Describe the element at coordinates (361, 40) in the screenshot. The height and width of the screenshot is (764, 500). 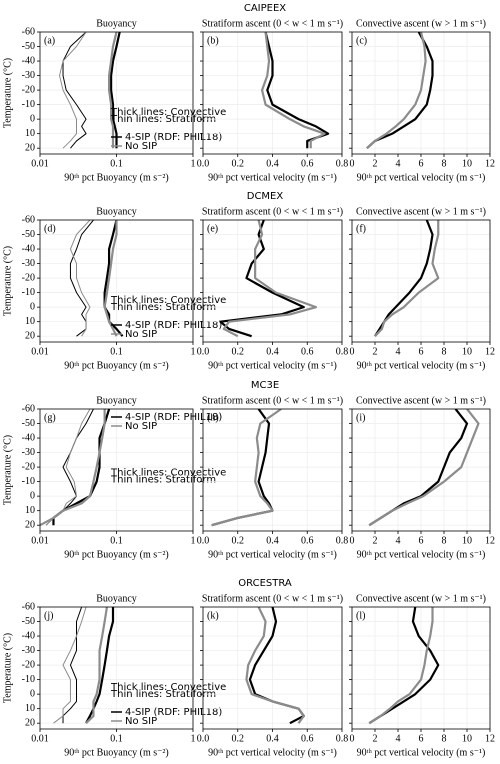
I see `panel-label: (c)` at that location.